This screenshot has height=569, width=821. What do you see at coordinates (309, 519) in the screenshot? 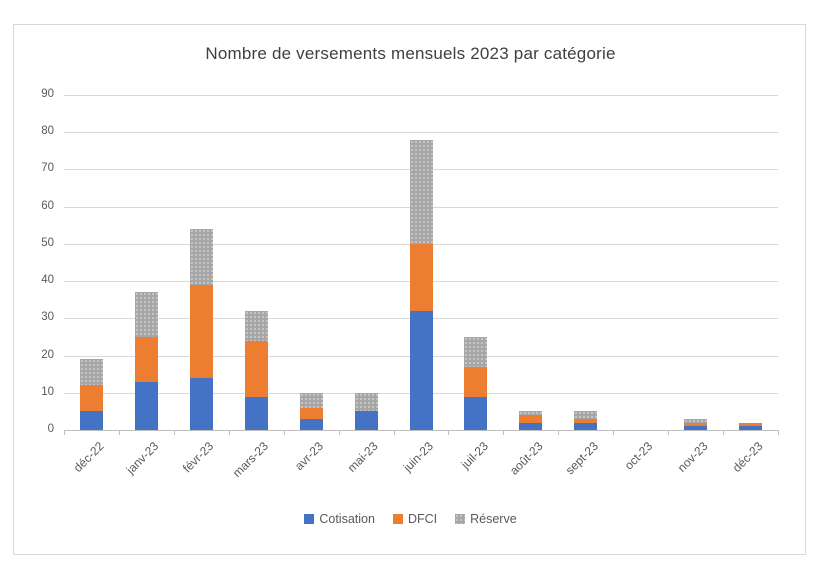
I see `legend-swatch-cotisation` at bounding box center [309, 519].